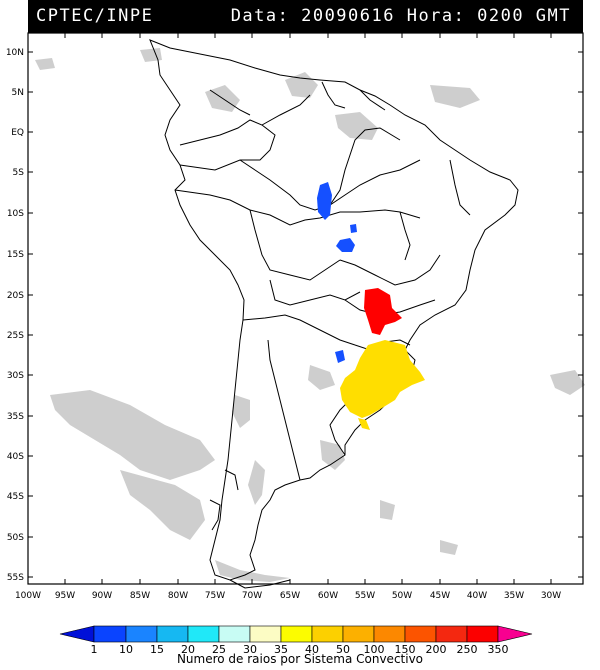 The width and height of the screenshot is (600, 670). Describe the element at coordinates (140, 596) in the screenshot. I see `lon-label: 85W` at that location.